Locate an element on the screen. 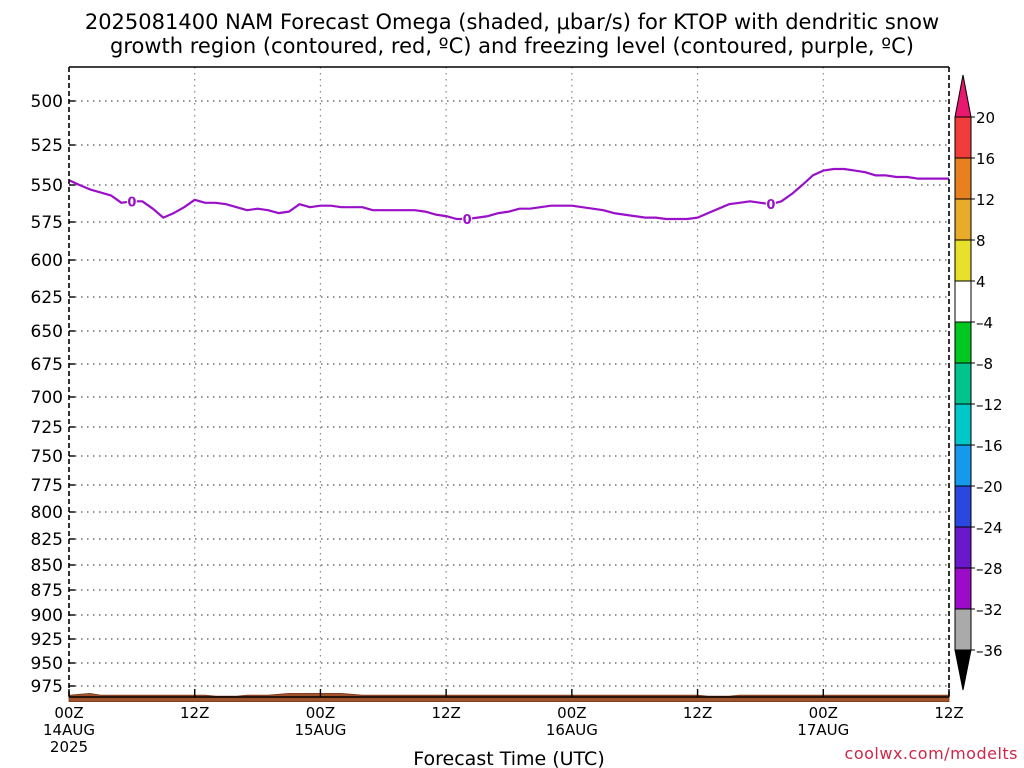 The height and width of the screenshot is (768, 1024). y-tick-label-550: 550 is located at coordinates (47, 186).